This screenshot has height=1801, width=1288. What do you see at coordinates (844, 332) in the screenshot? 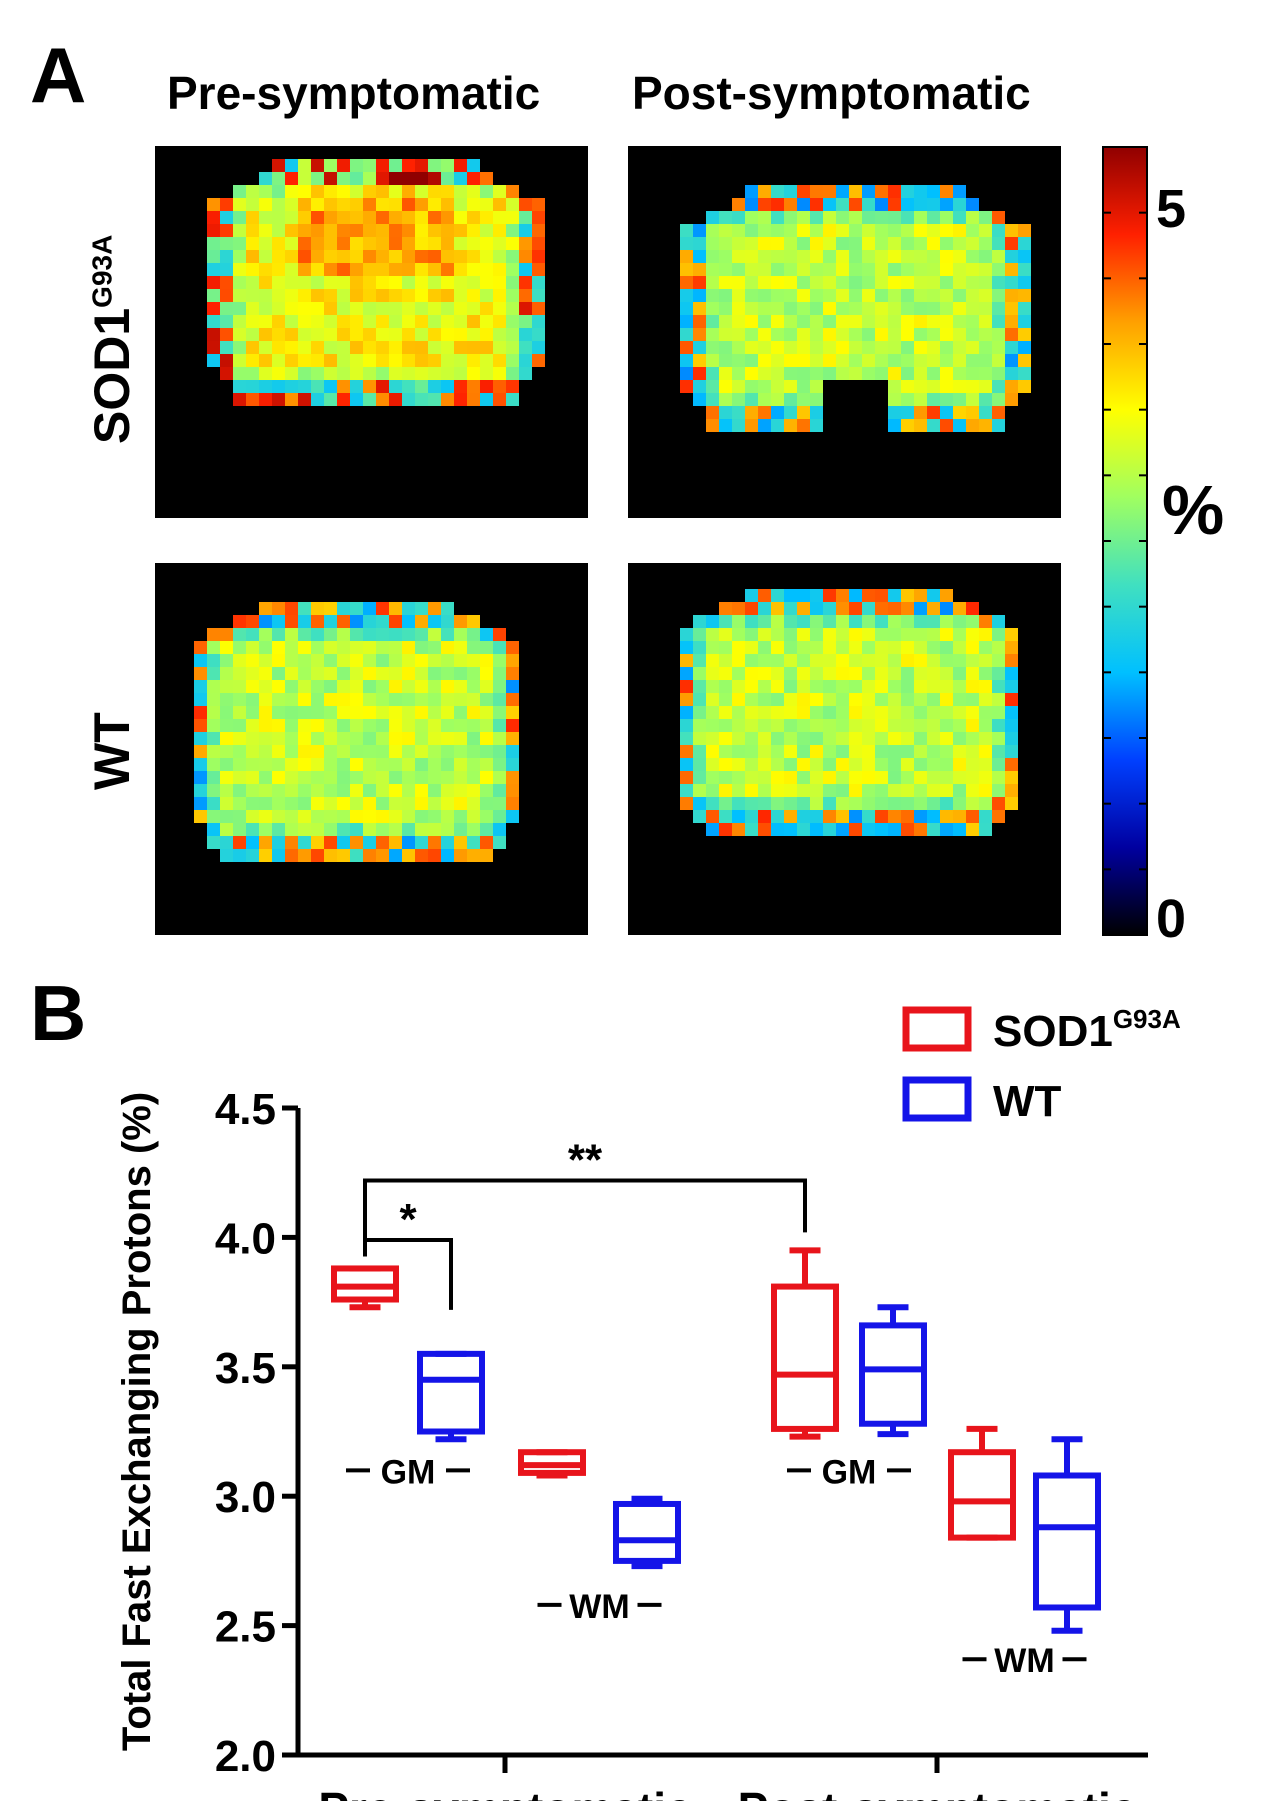
I see `heatmap-sod1-post` at bounding box center [844, 332].